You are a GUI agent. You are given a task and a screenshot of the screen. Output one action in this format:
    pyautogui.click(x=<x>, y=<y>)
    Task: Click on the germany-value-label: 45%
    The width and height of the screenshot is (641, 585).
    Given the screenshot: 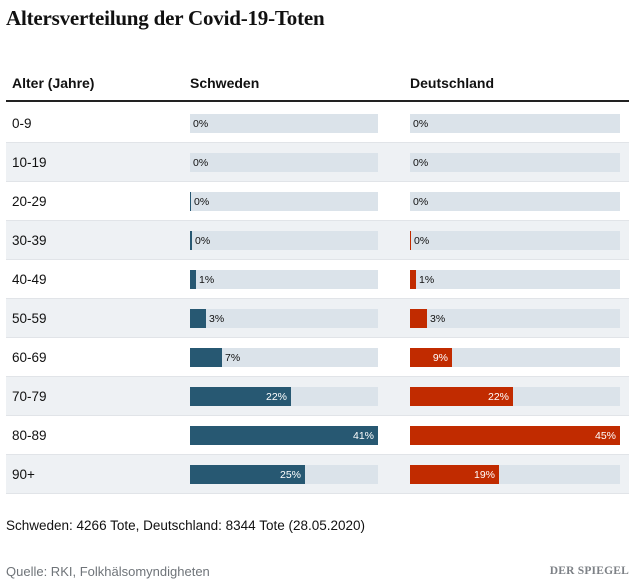 What is the action you would take?
    pyautogui.click(x=605, y=436)
    